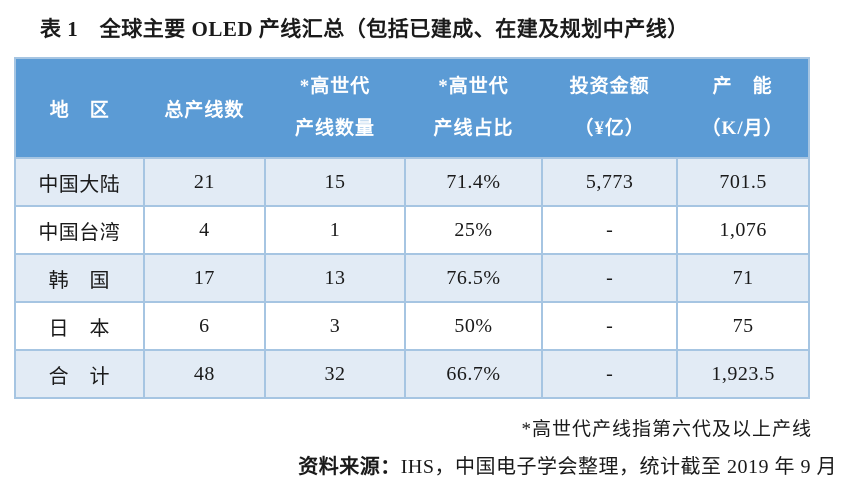 This screenshot has height=495, width=848. Describe the element at coordinates (204, 230) in the screenshot. I see `cell-total-lines: 4` at that location.